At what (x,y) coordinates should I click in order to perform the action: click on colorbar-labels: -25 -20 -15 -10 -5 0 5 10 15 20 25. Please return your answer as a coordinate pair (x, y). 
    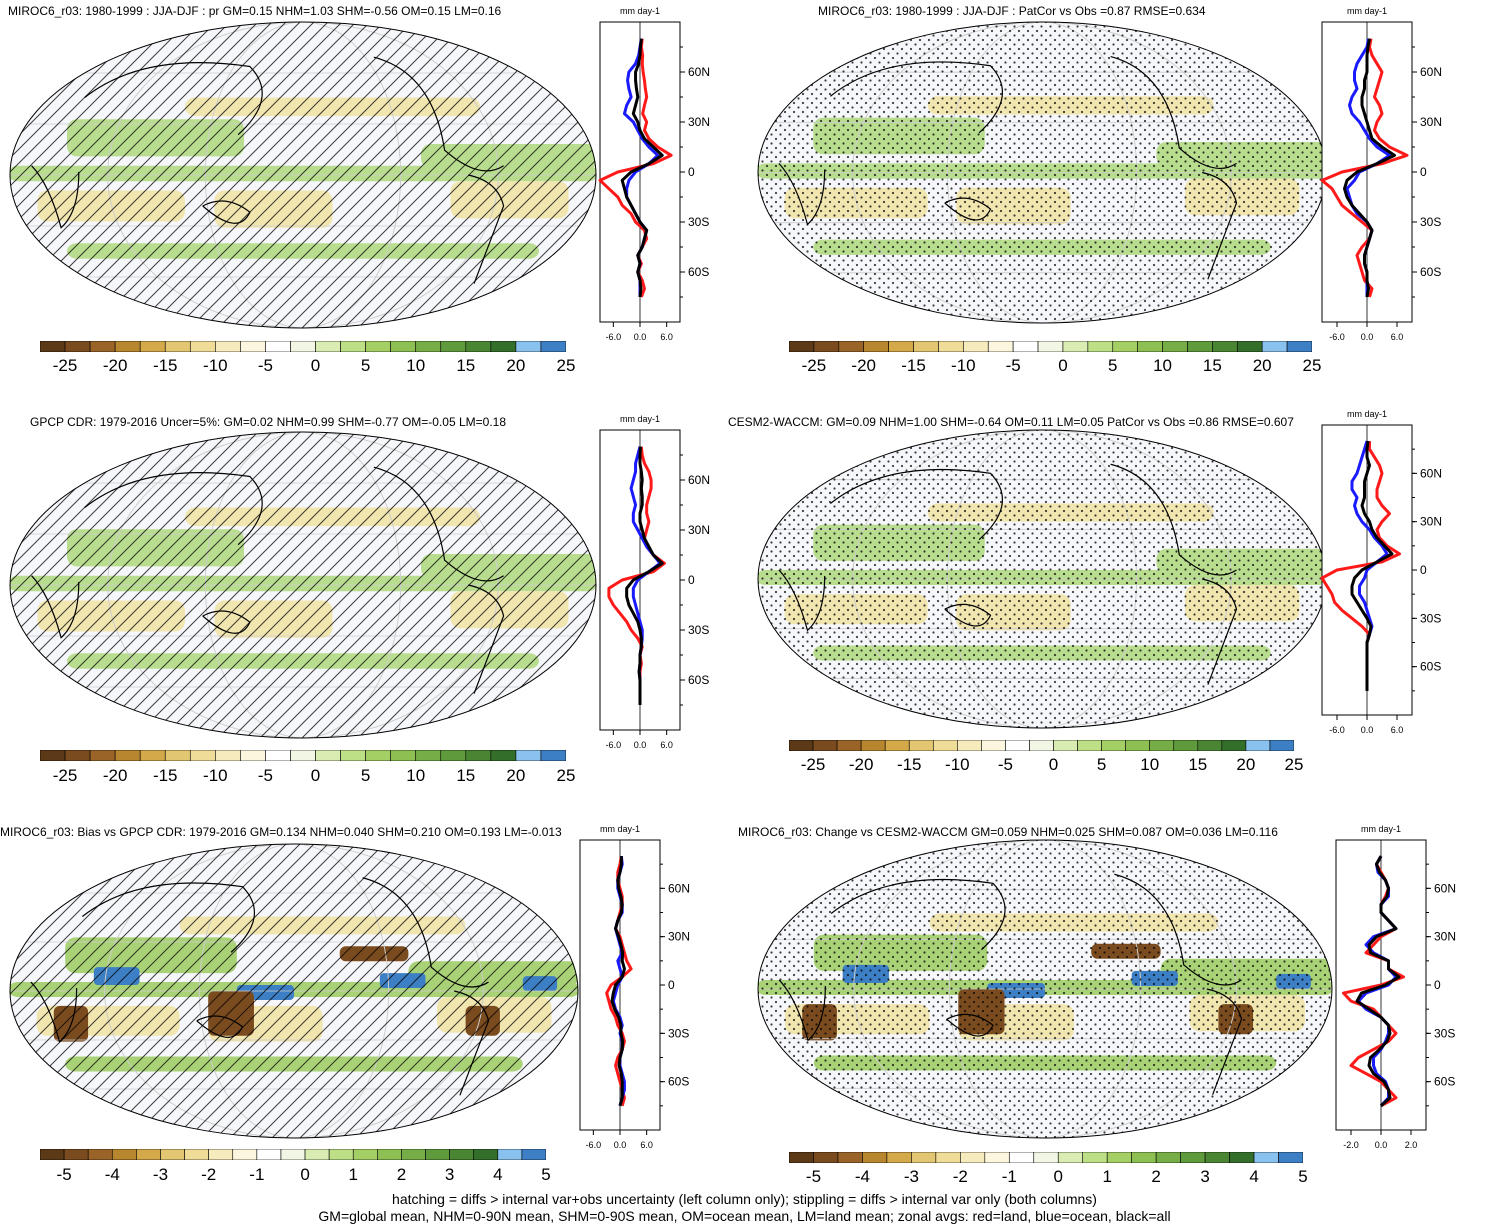
    Looking at the image, I should click on (1055, 366).